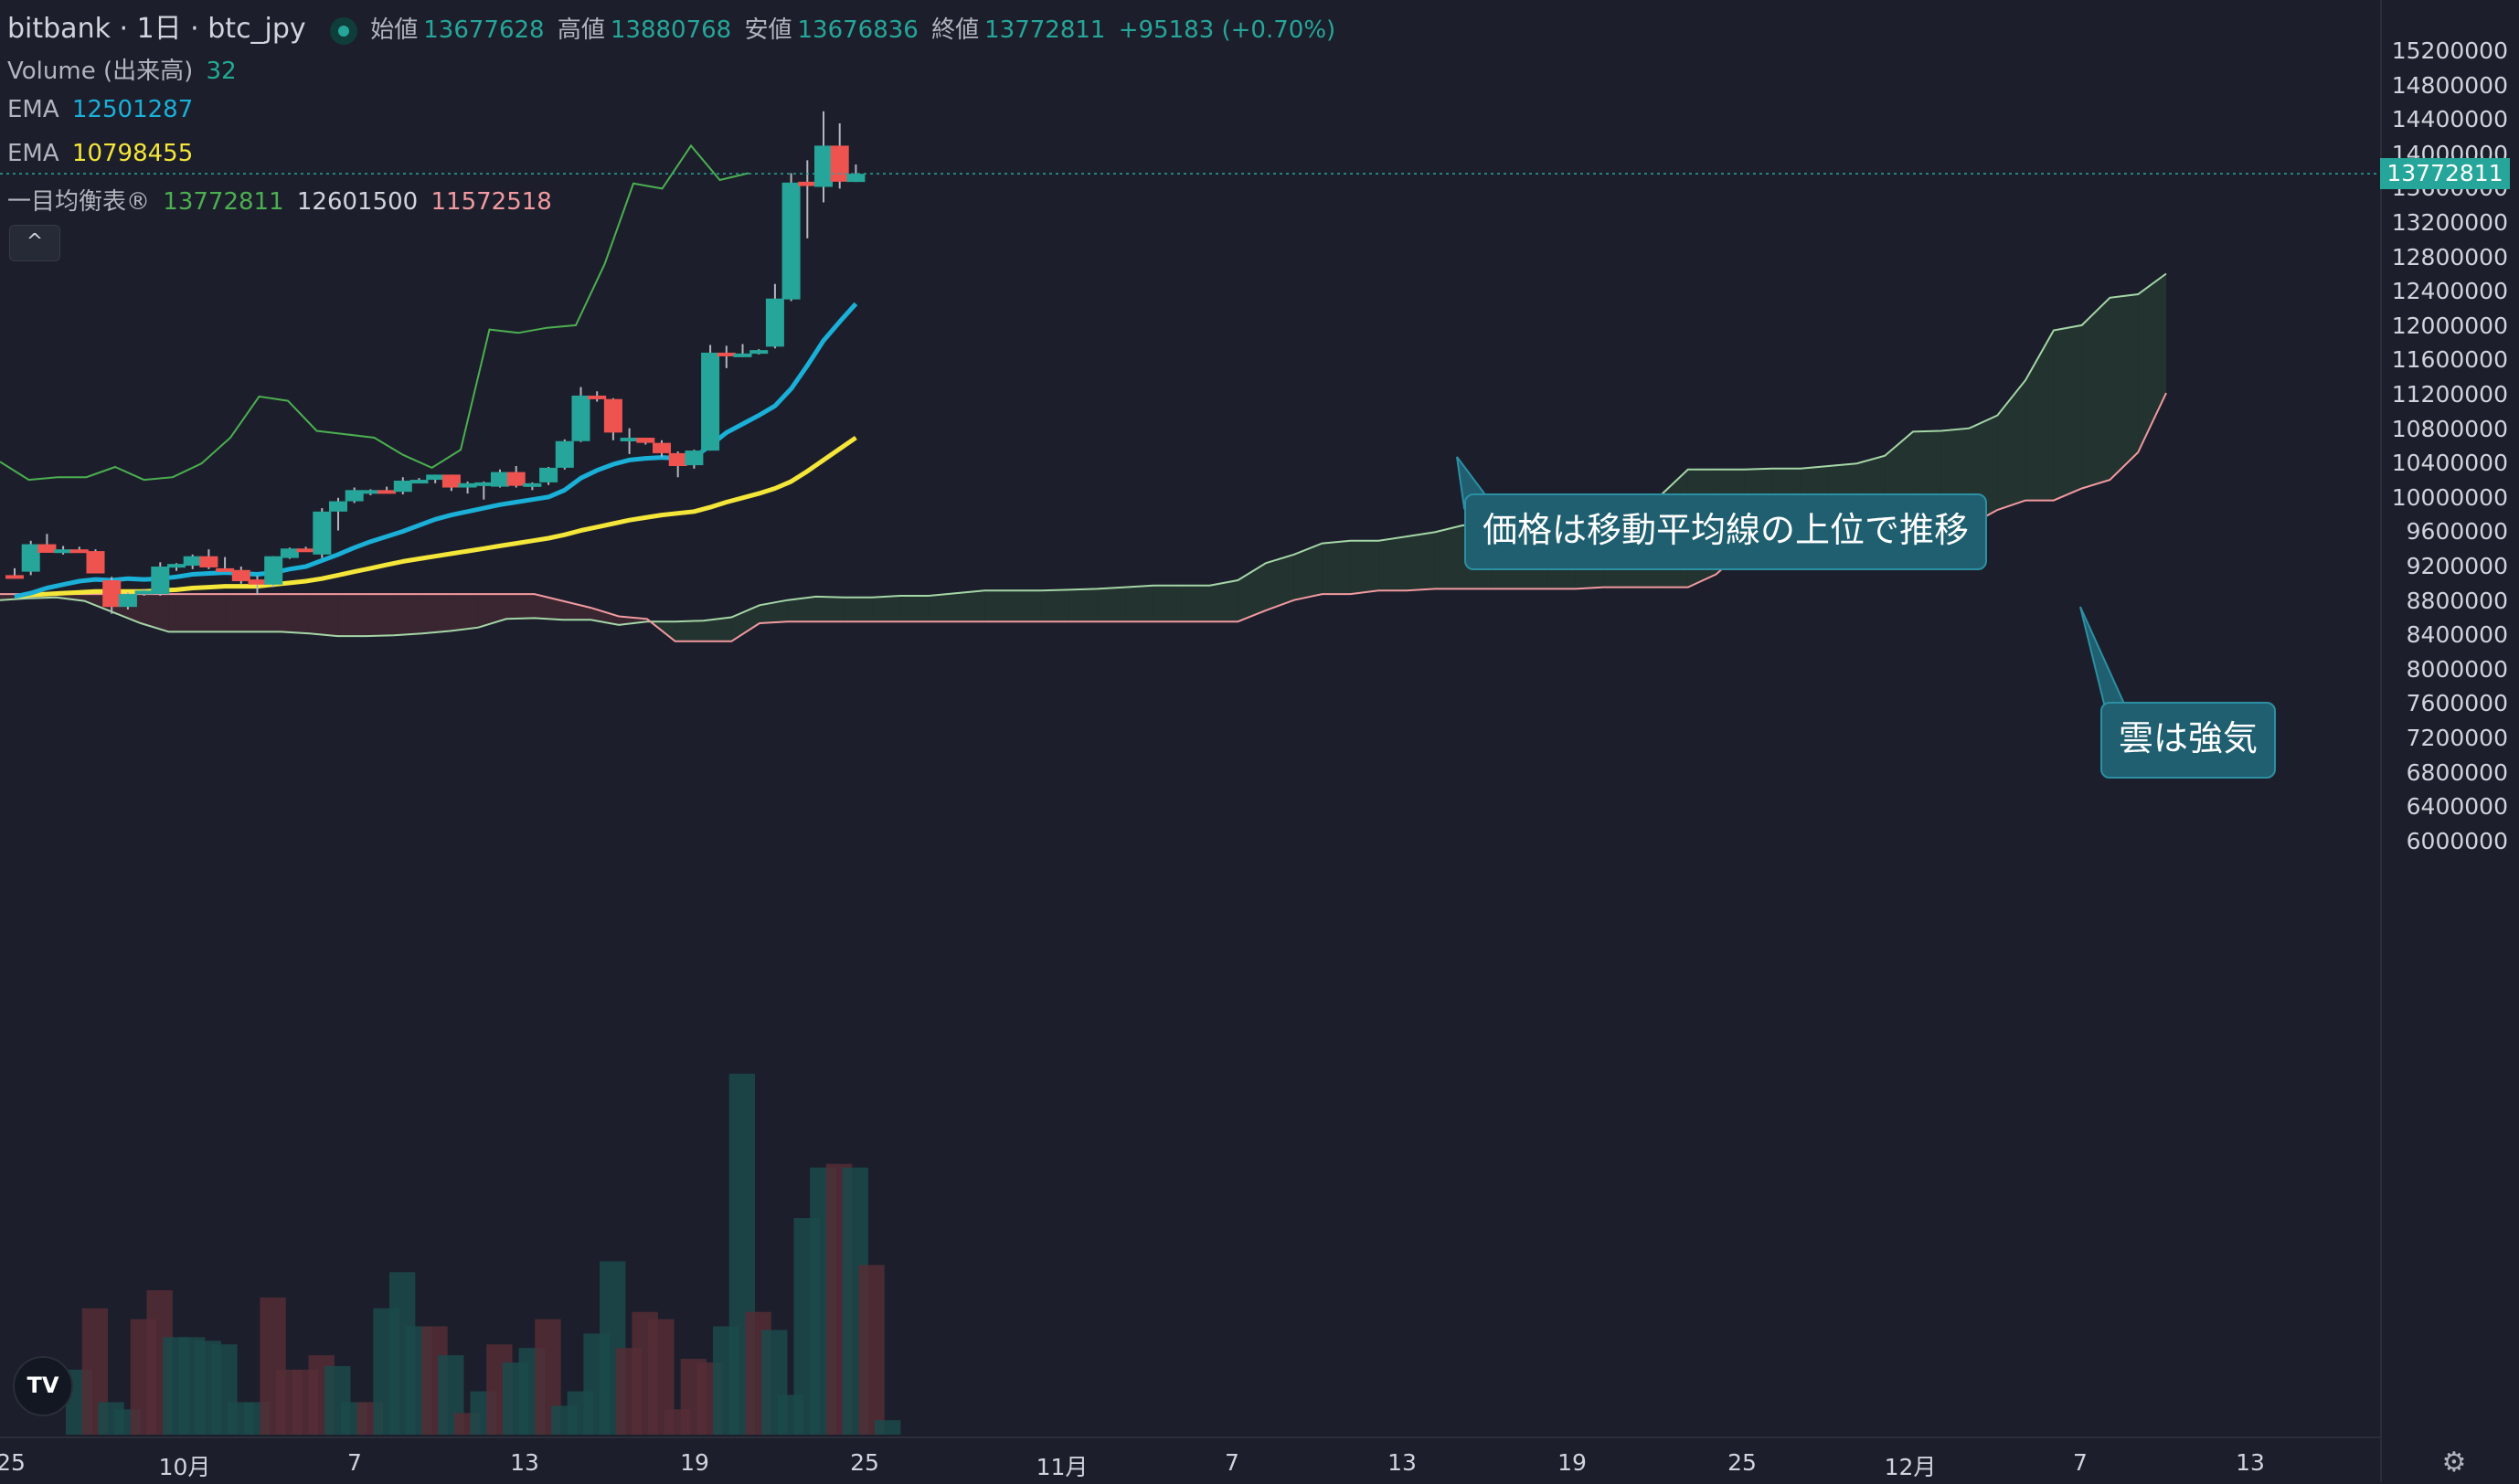 Image resolution: width=2519 pixels, height=1484 pixels. I want to click on price-tick: 10800000, so click(2449, 428).